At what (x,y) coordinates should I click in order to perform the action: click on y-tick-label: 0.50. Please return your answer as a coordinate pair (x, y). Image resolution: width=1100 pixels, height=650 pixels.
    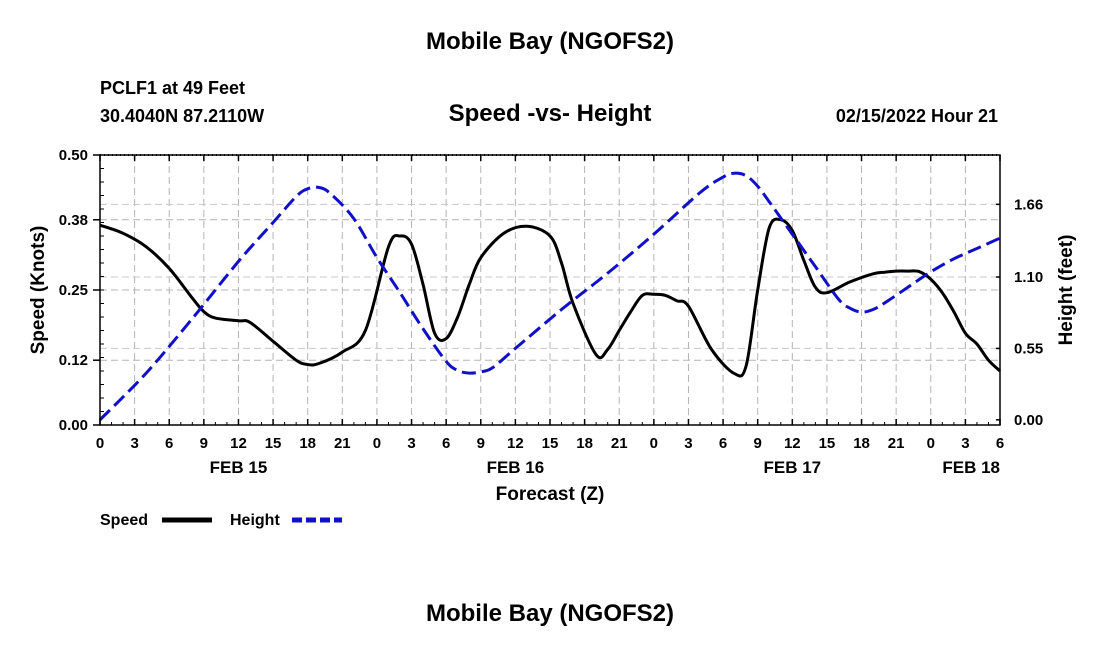
    Looking at the image, I should click on (73, 155).